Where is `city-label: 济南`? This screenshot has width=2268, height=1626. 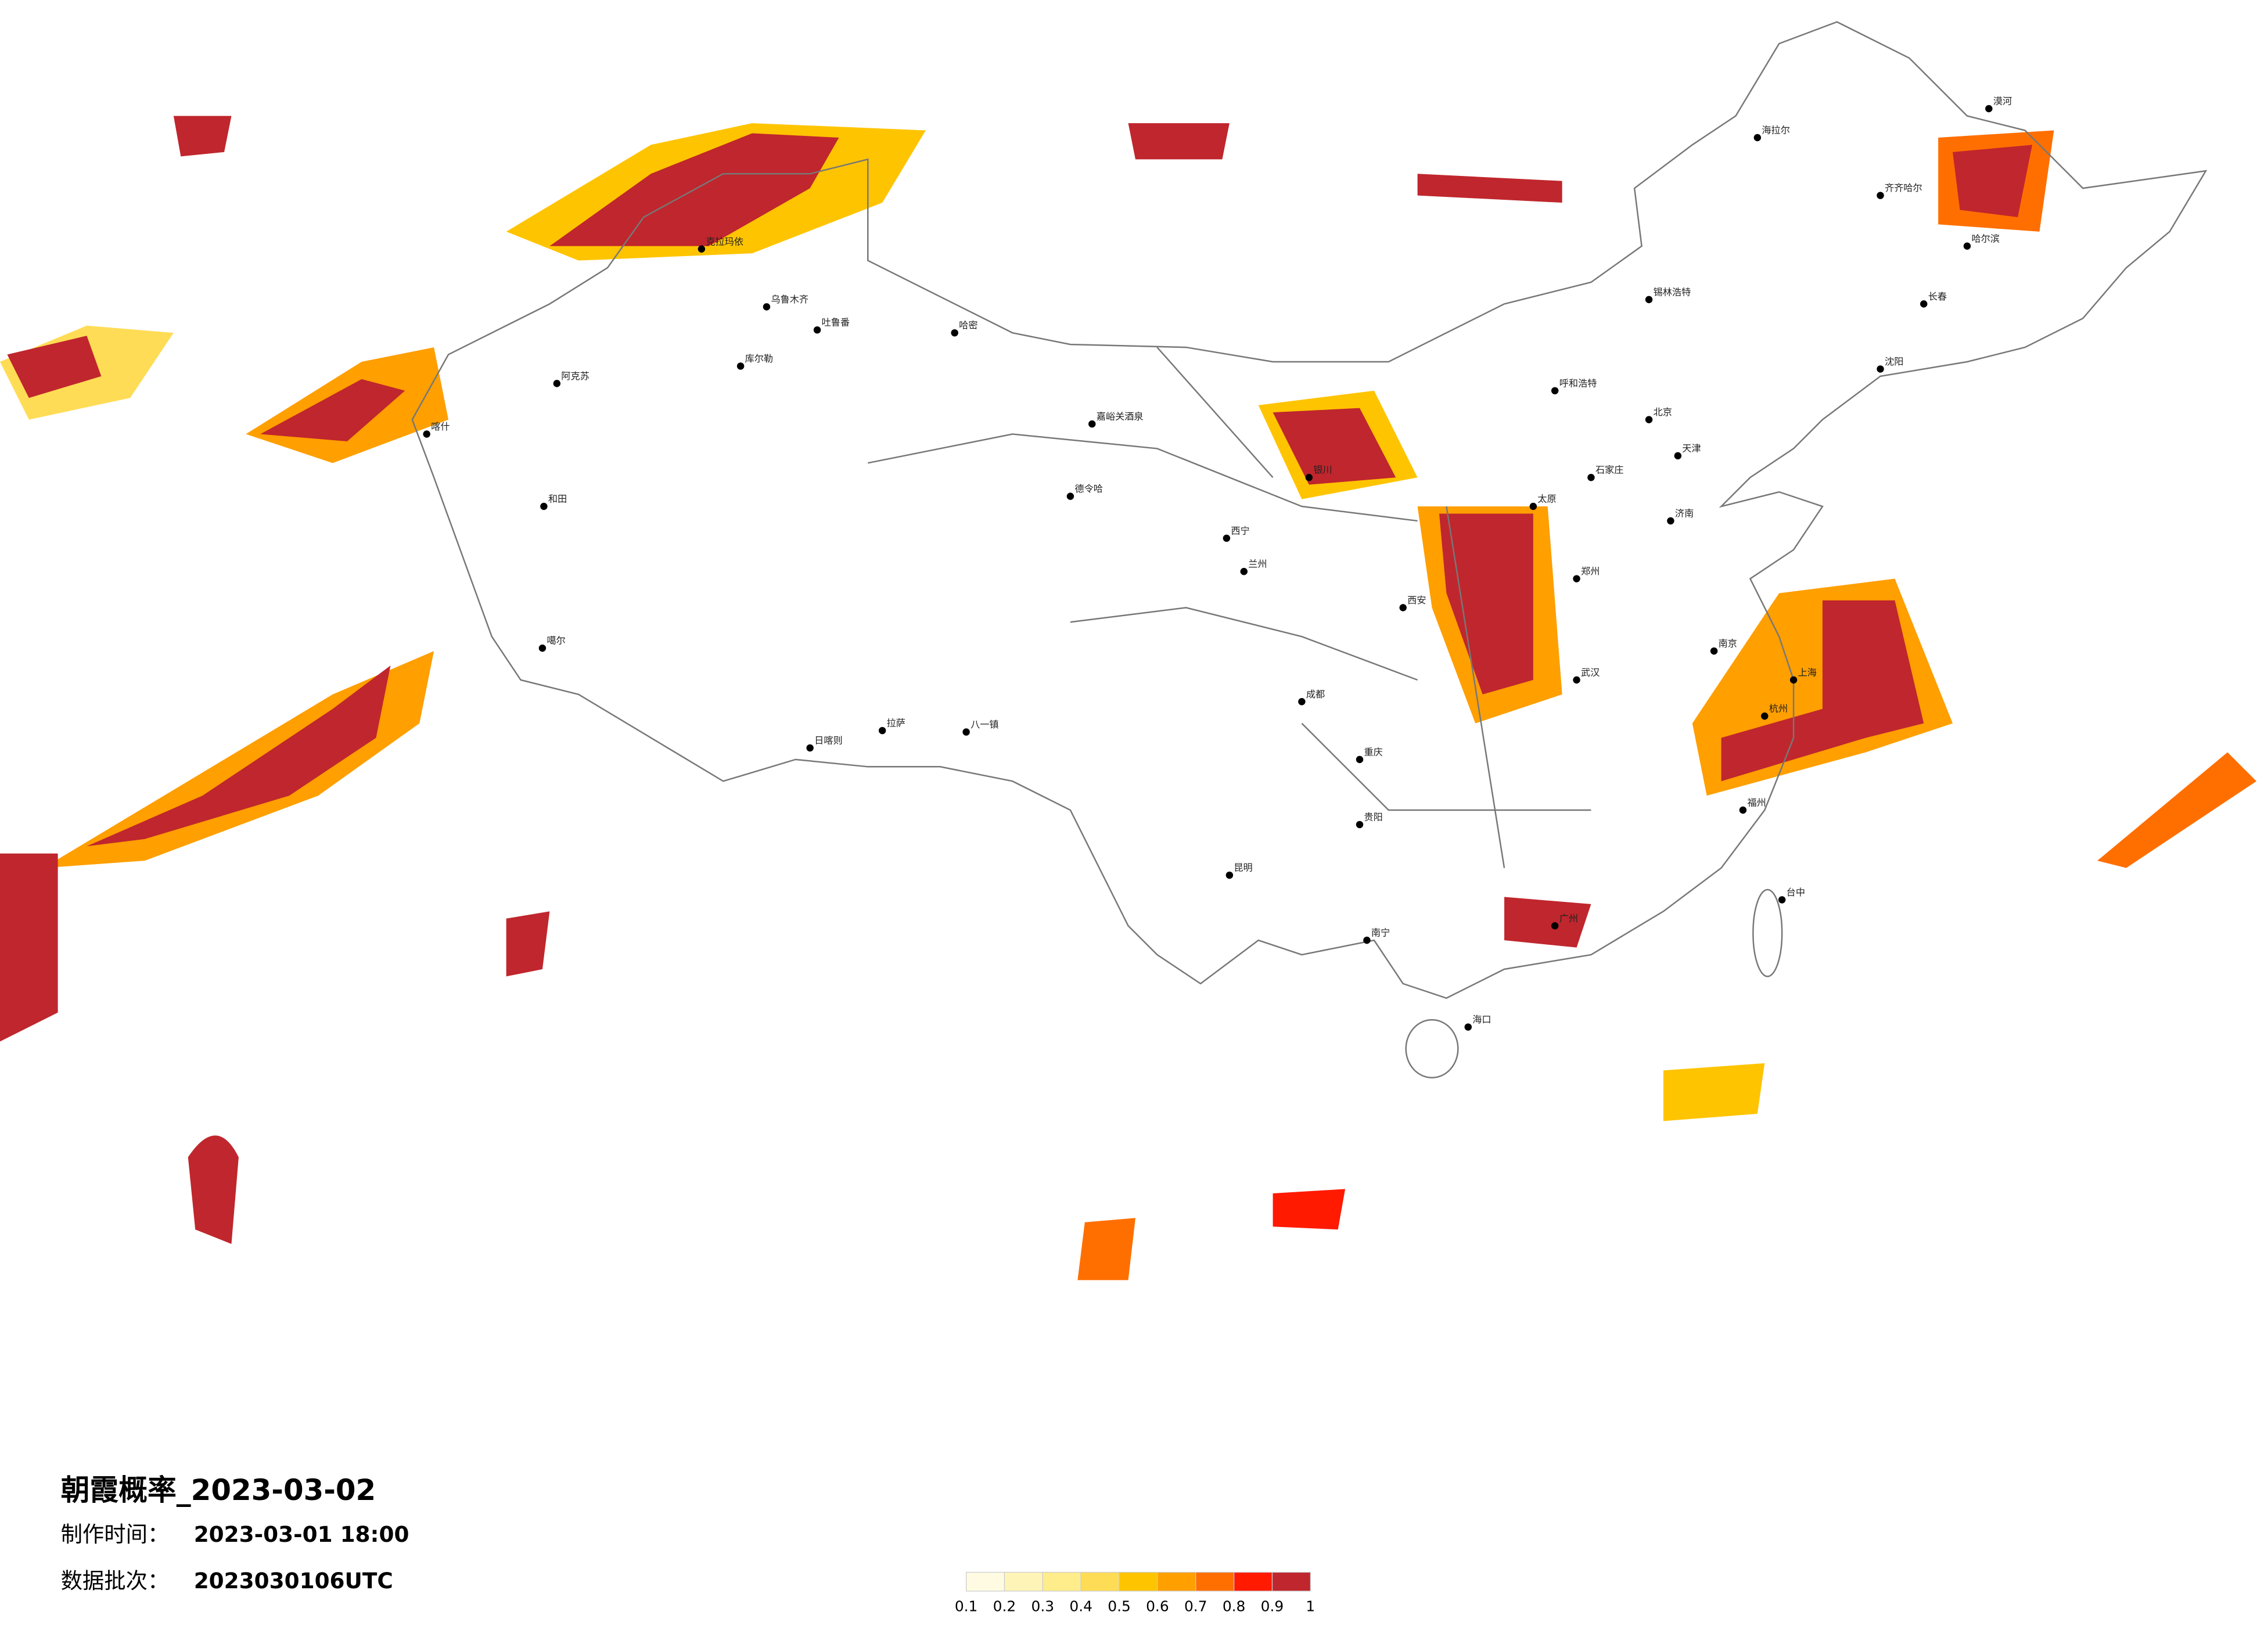
city-label: 济南 is located at coordinates (1684, 513).